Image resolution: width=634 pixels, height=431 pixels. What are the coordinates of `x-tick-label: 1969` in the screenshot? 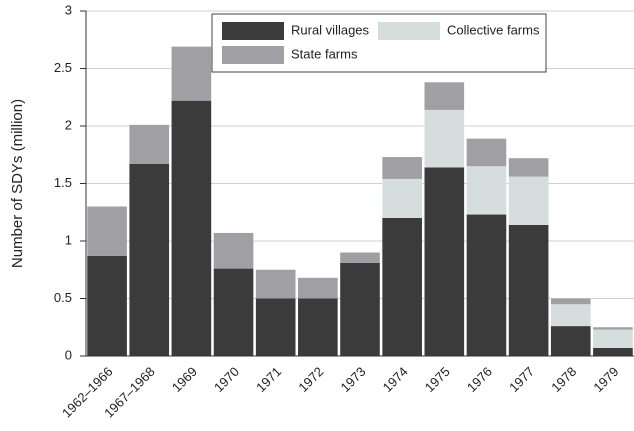 It's located at (184, 379).